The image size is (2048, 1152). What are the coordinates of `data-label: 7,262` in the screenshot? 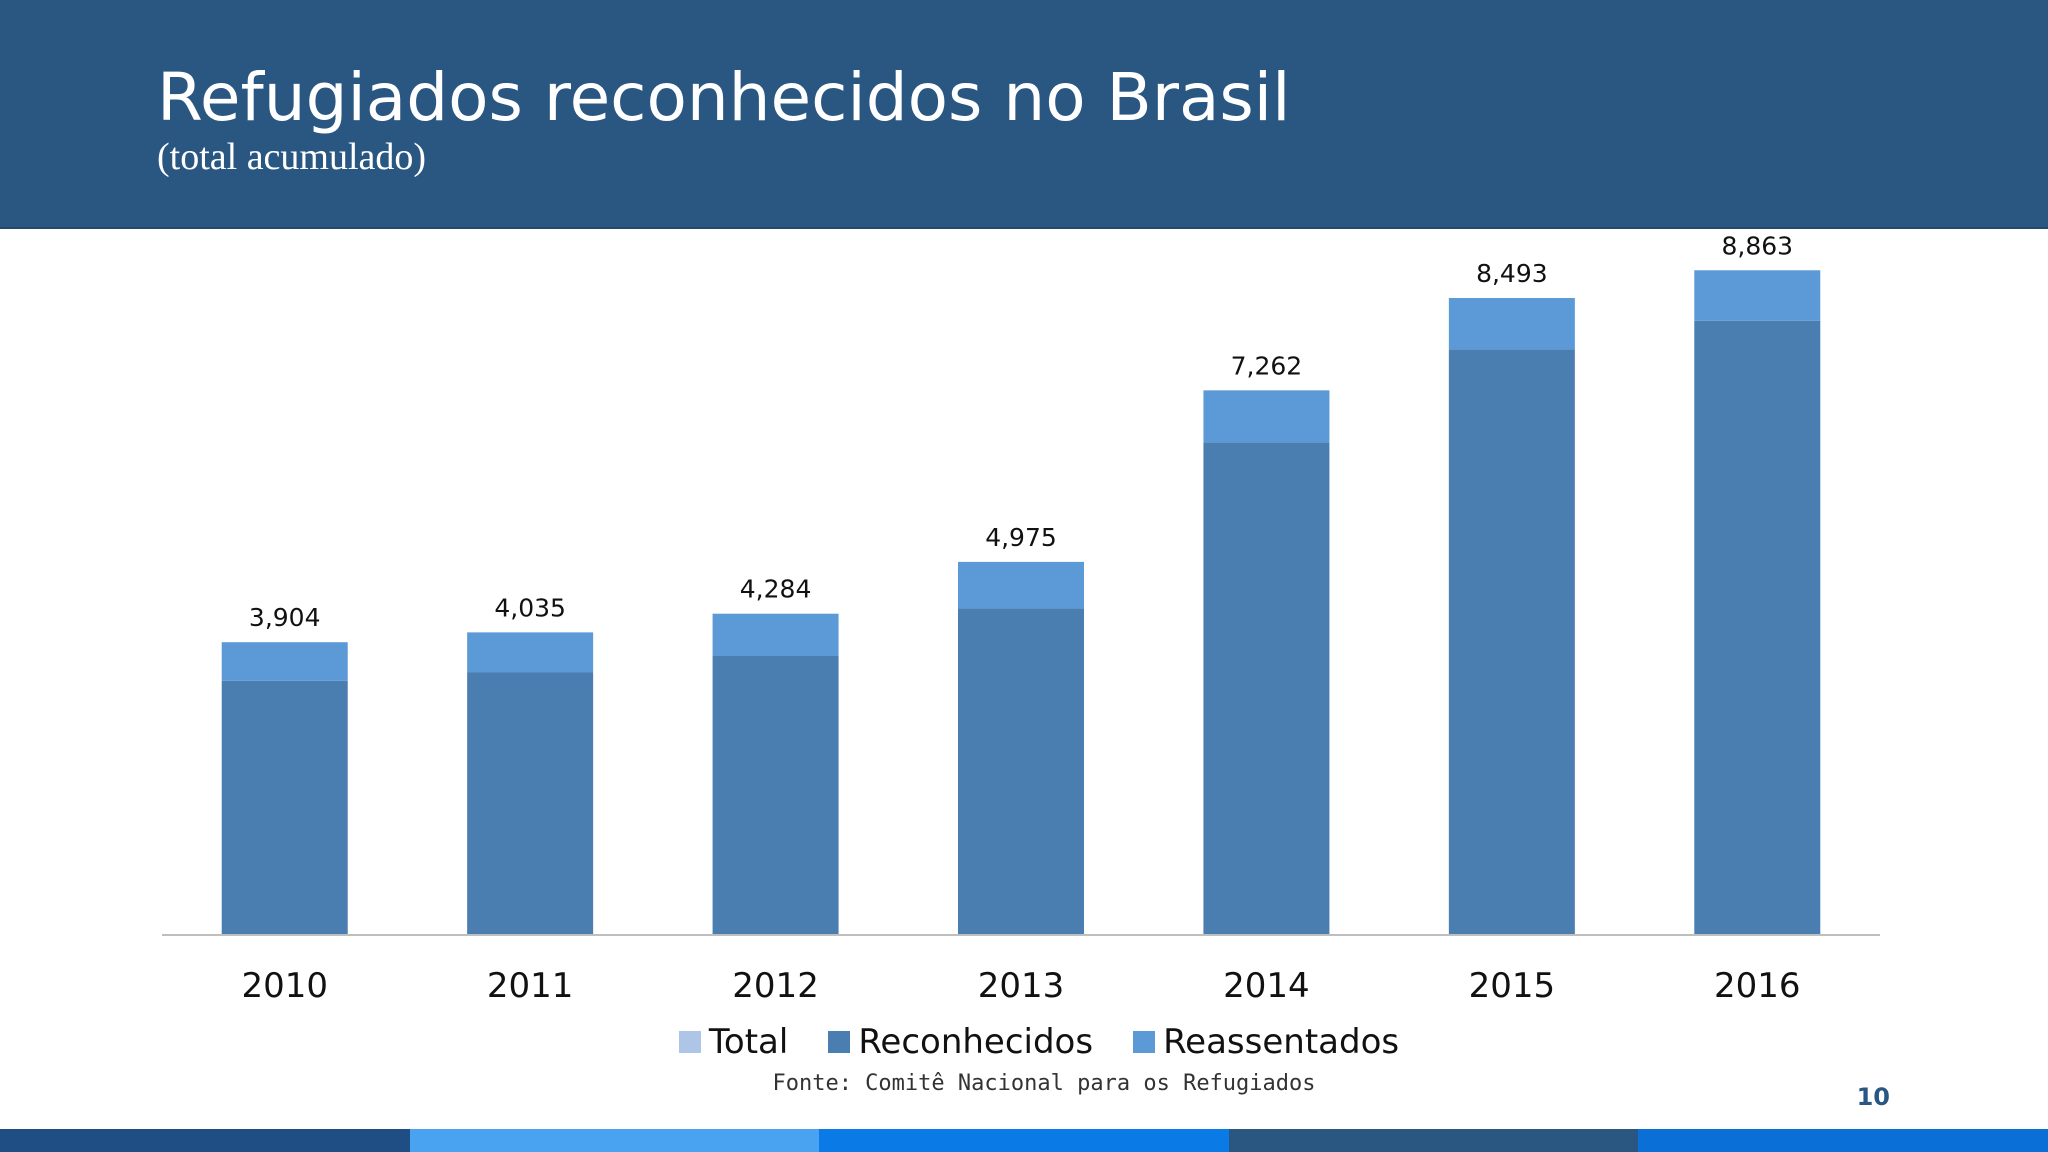 It's located at (1267, 365).